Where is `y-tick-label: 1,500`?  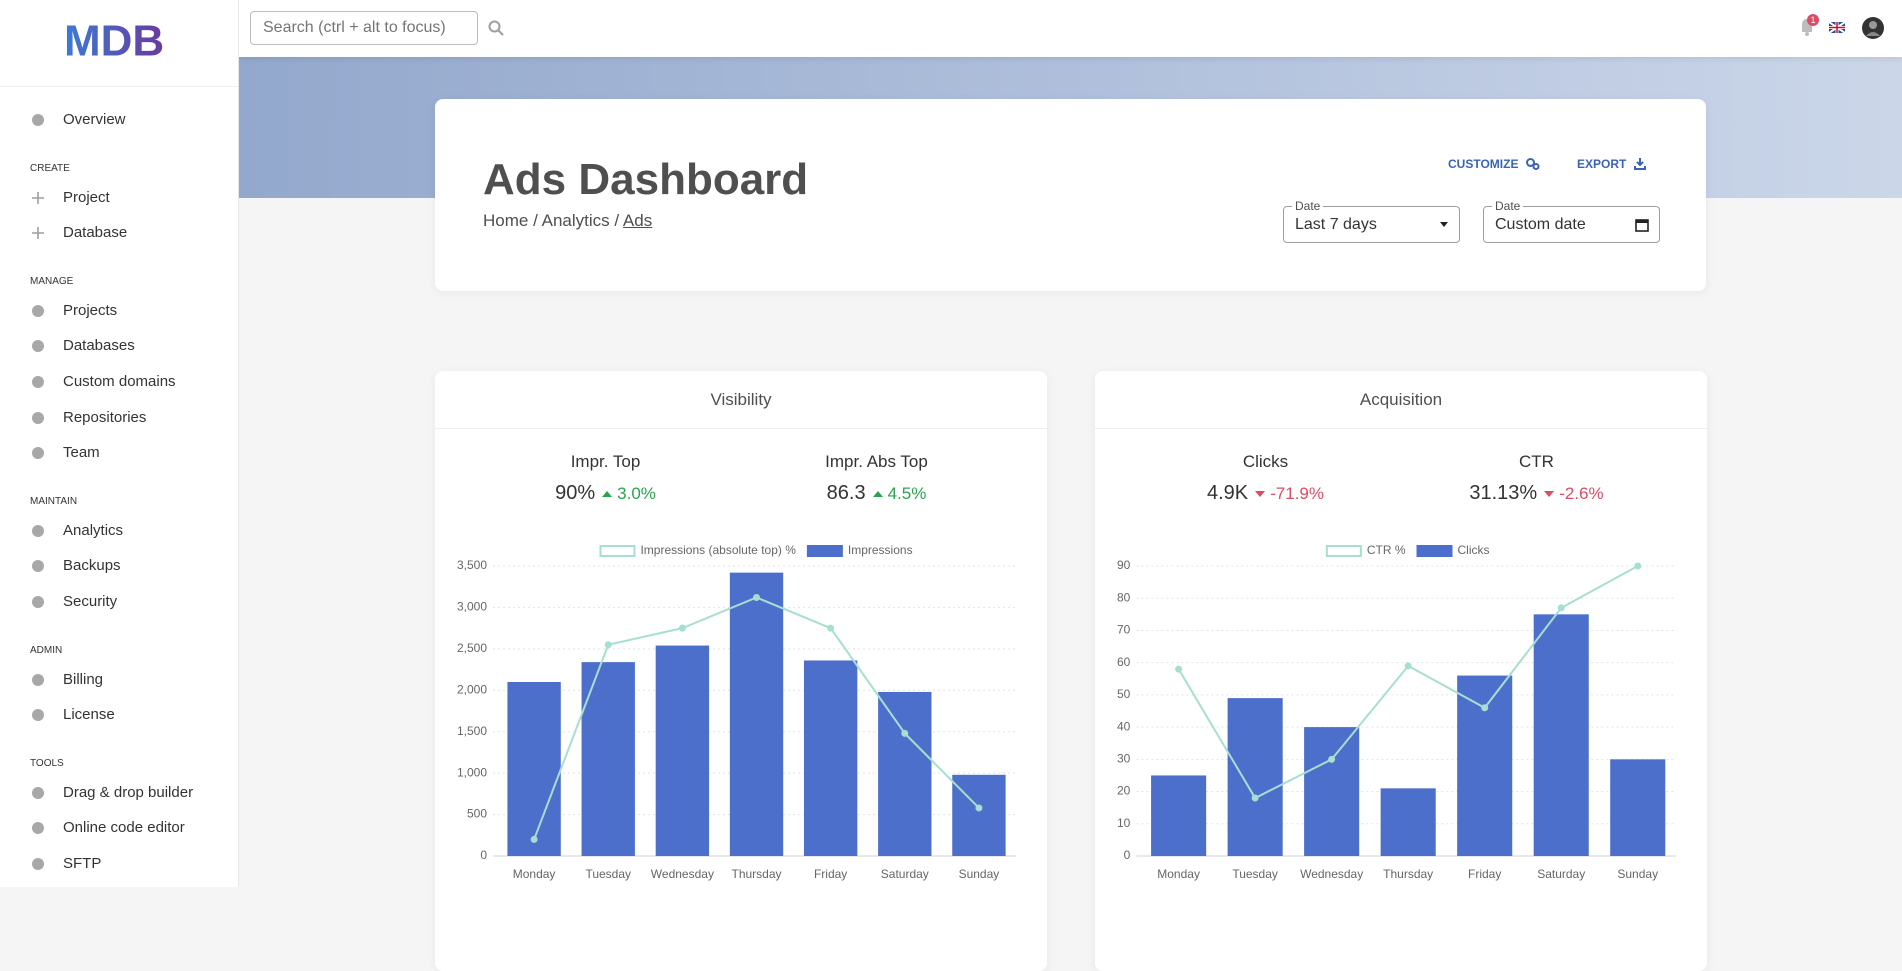
y-tick-label: 1,500 is located at coordinates (472, 731).